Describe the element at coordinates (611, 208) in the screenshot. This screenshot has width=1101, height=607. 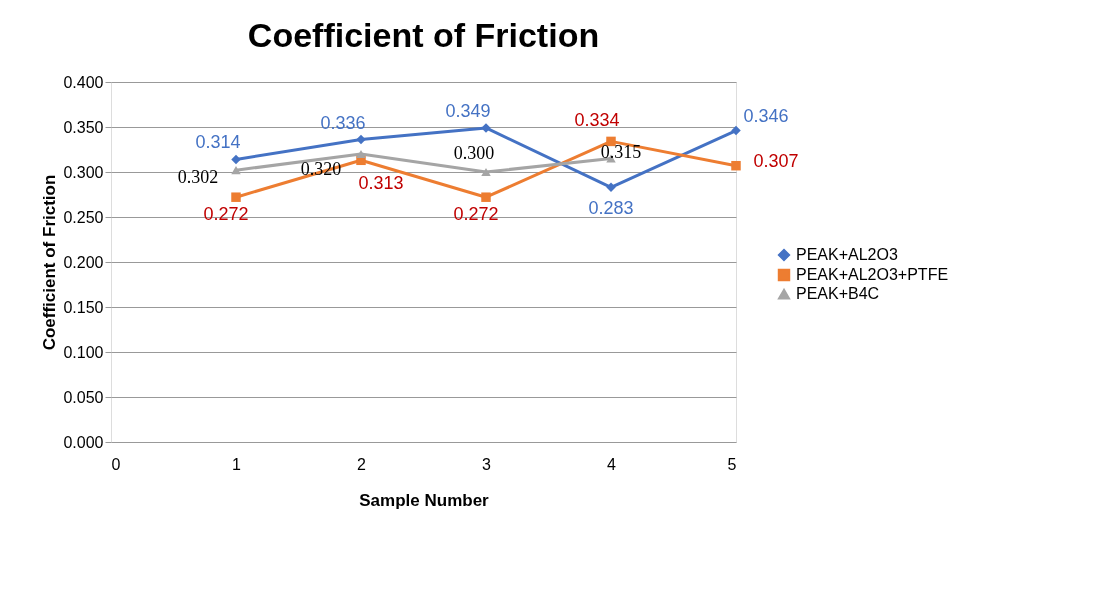
I see `data-label: 0.283` at that location.